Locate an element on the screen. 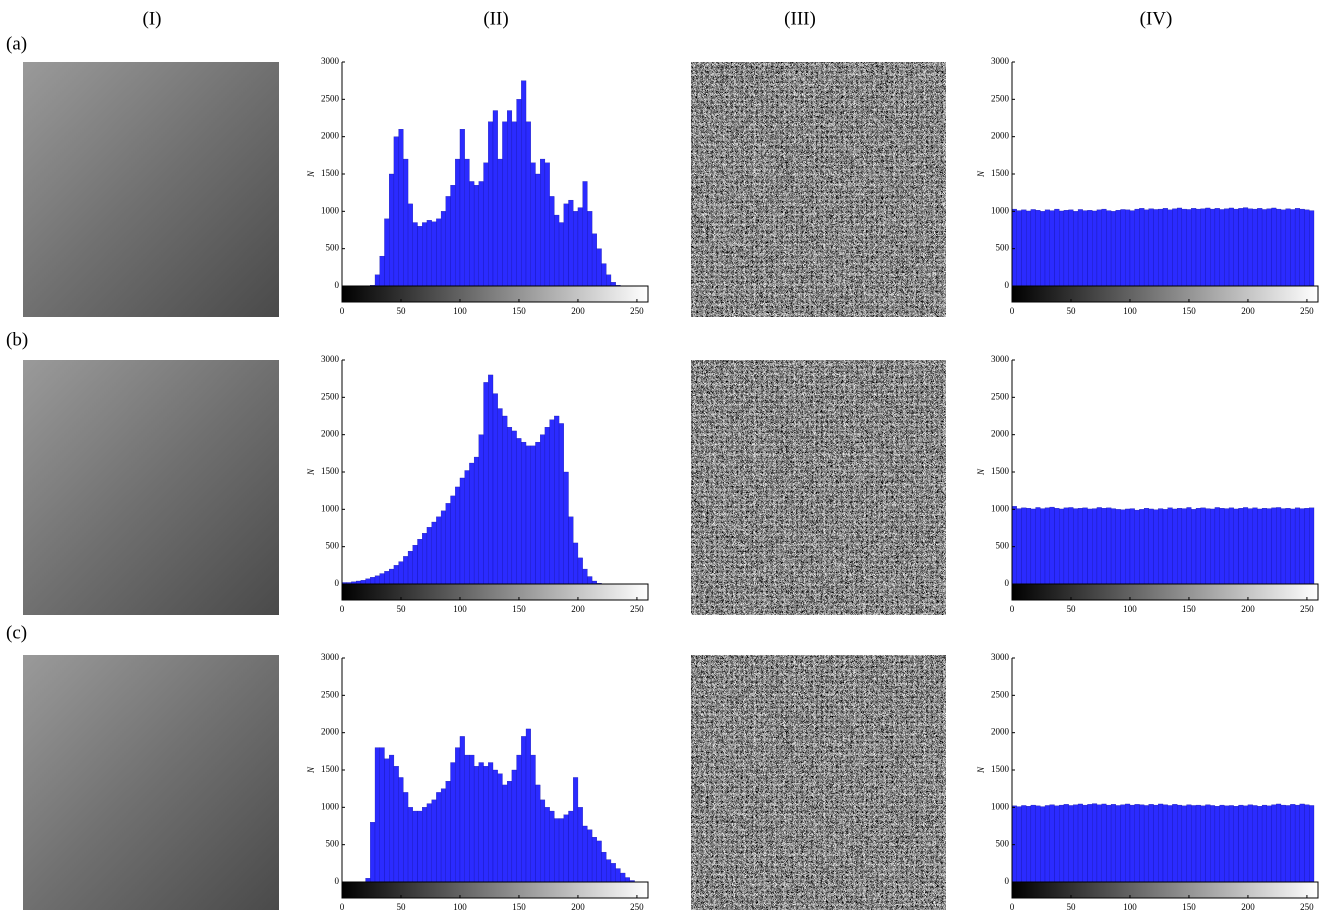  y-tick-label: 1500 is located at coordinates (330, 769).